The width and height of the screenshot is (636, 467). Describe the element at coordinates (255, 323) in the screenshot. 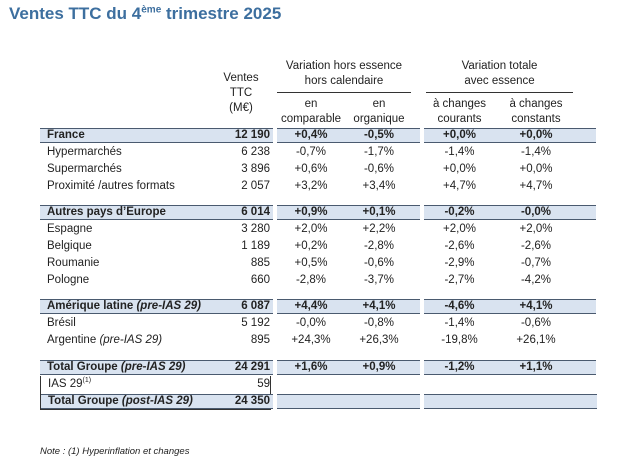

I see `cell-sales: 5 192` at that location.